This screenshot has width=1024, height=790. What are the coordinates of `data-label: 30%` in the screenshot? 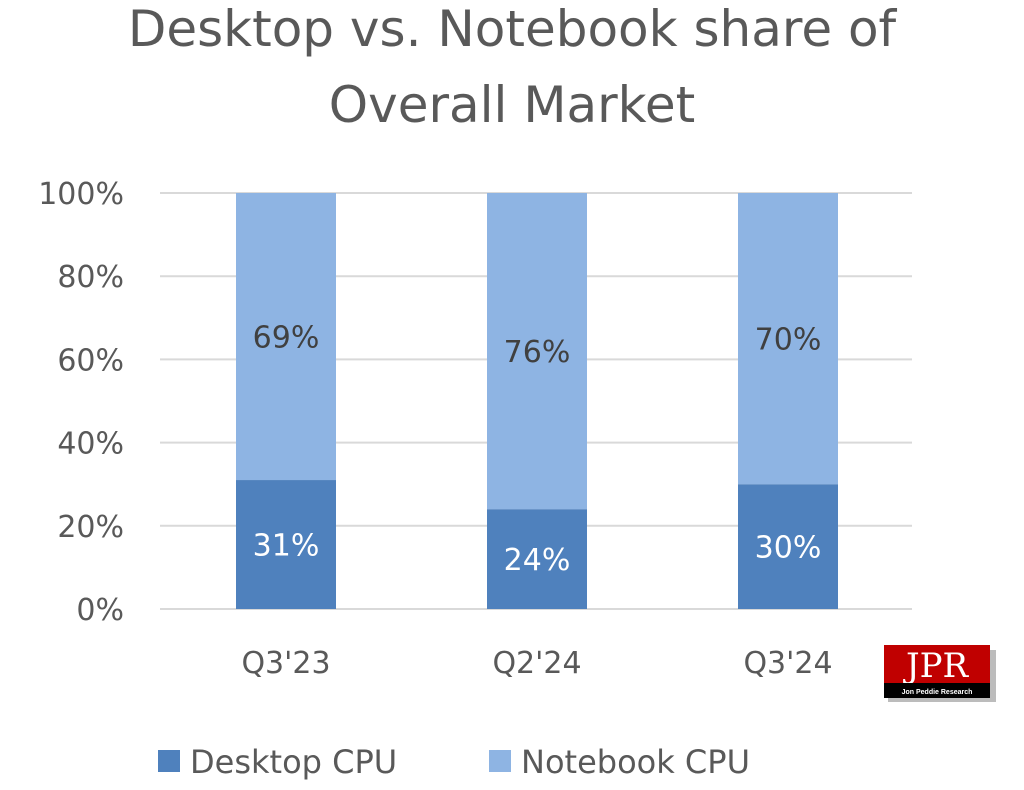 It's located at (788, 548).